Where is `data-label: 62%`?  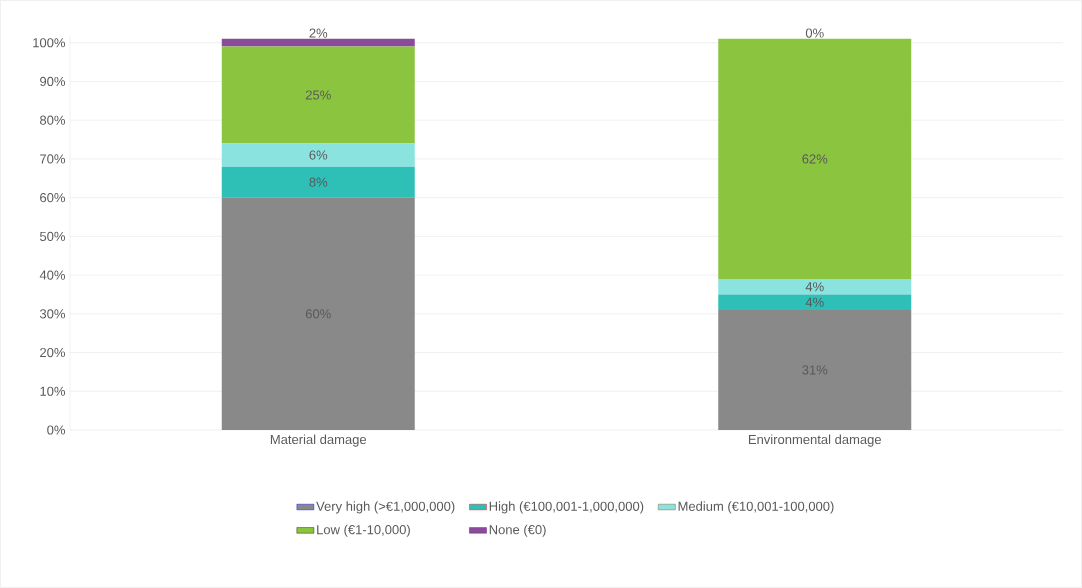
data-label: 62% is located at coordinates (815, 159).